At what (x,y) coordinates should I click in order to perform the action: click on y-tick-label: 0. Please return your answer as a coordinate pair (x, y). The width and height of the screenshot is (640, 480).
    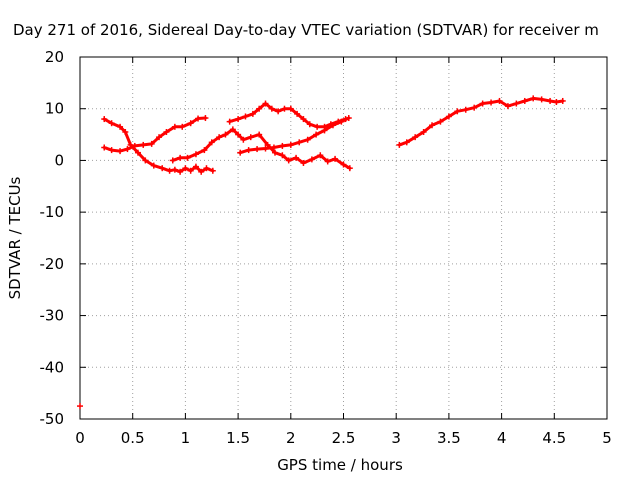
    Looking at the image, I should click on (59, 160).